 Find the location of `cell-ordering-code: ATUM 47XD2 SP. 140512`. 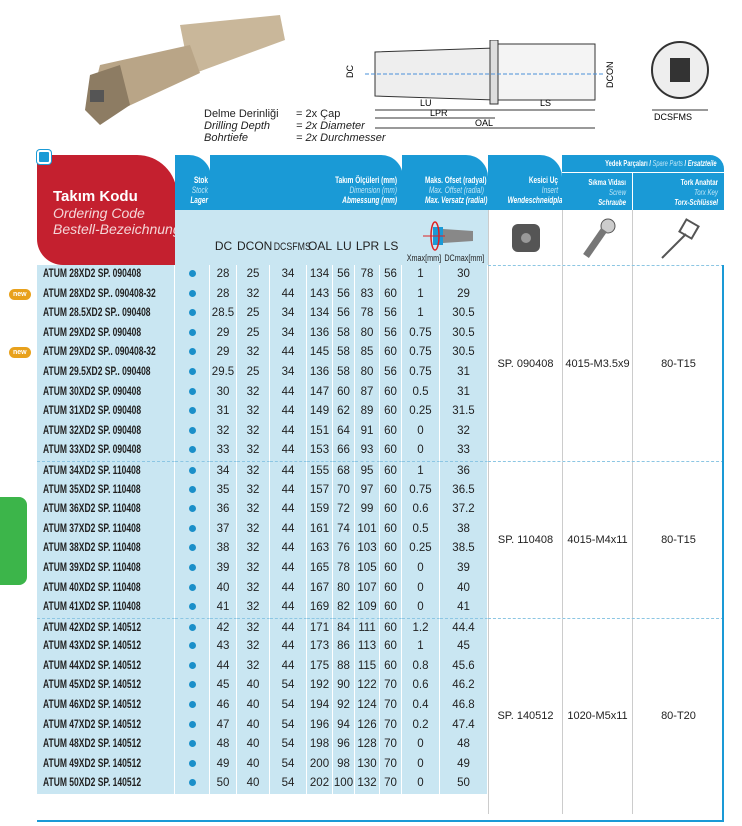

cell-ordering-code: ATUM 47XD2 SP. 140512 is located at coordinates (106, 725).